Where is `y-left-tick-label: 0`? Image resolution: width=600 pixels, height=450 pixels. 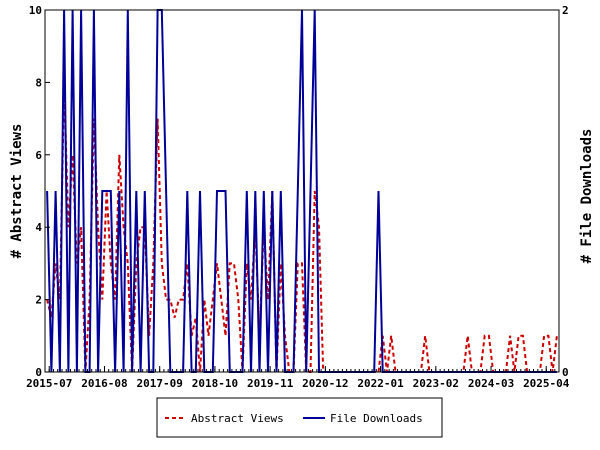 y-left-tick-label: 0 is located at coordinates (38, 372).